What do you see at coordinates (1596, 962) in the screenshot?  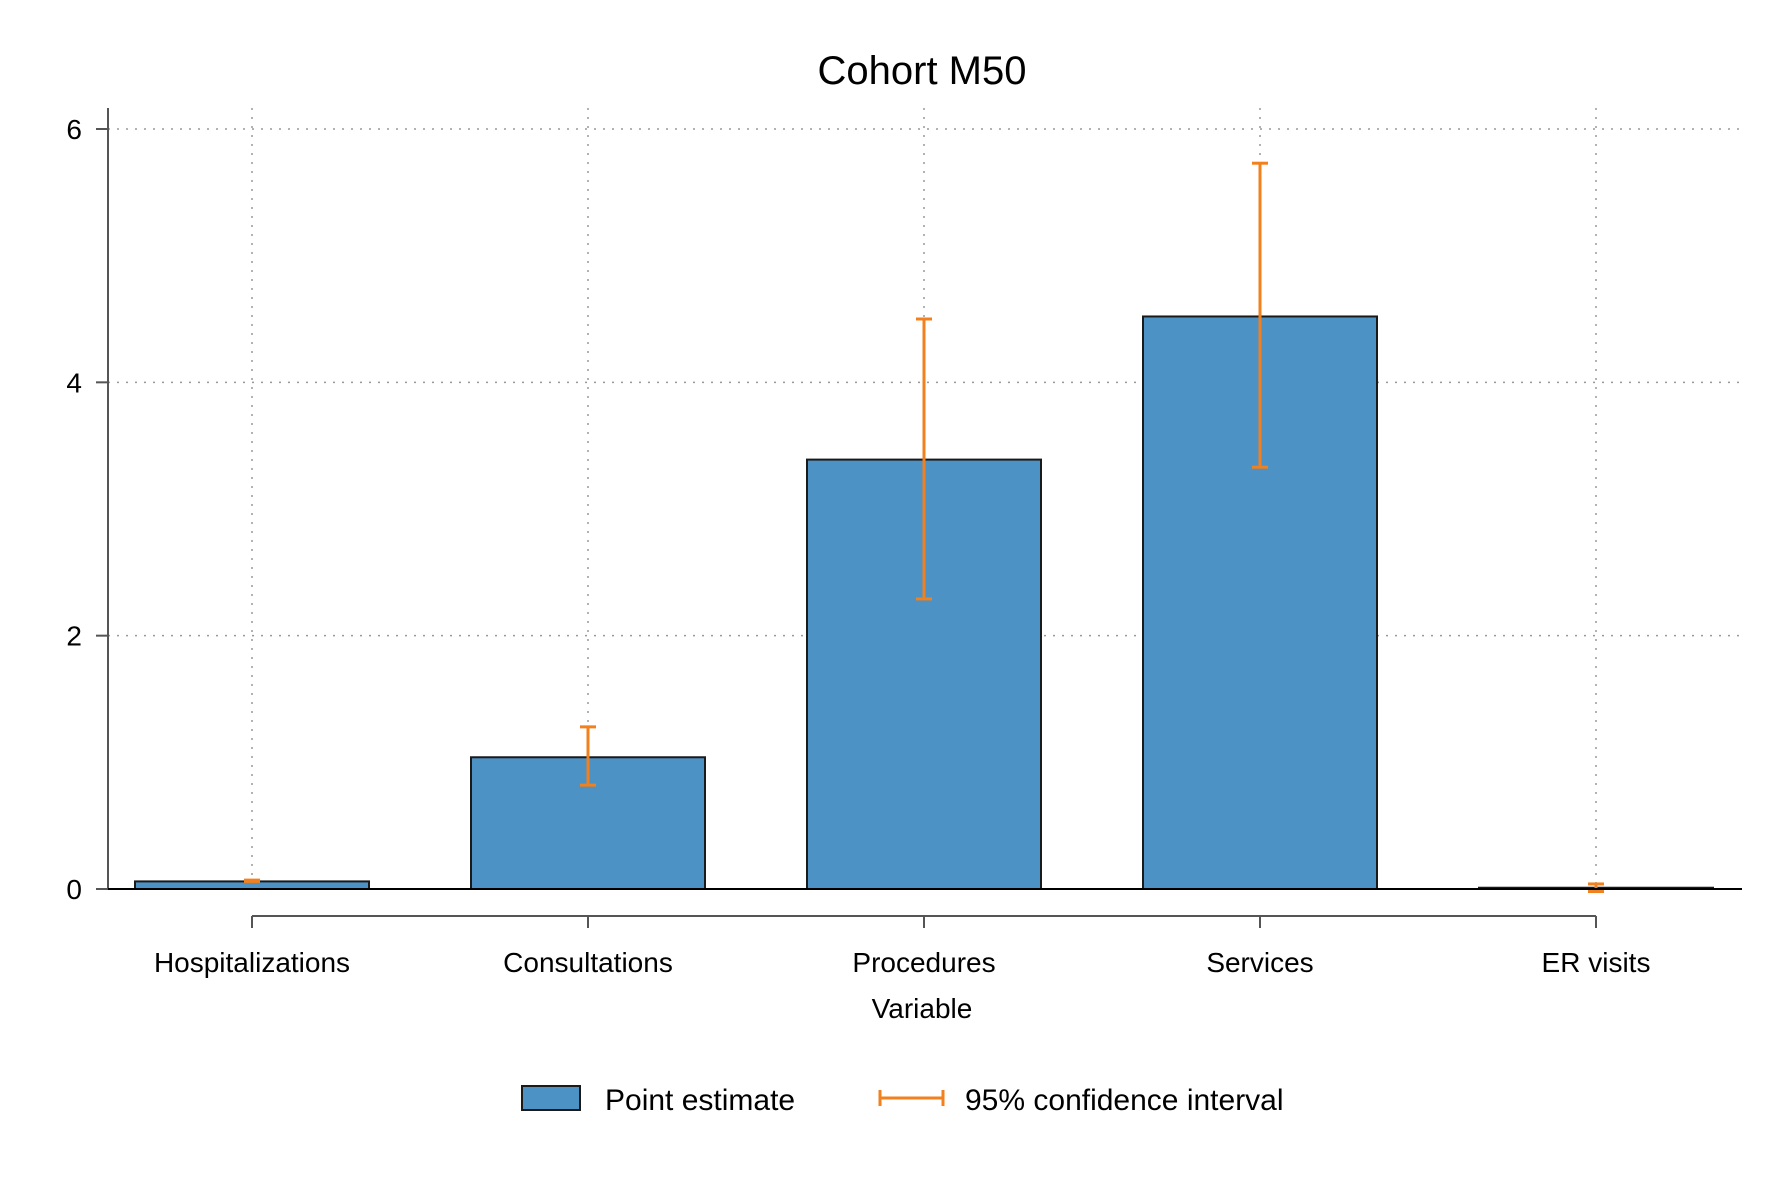 I see `x-tick-label-er-visits: ER visits` at bounding box center [1596, 962].